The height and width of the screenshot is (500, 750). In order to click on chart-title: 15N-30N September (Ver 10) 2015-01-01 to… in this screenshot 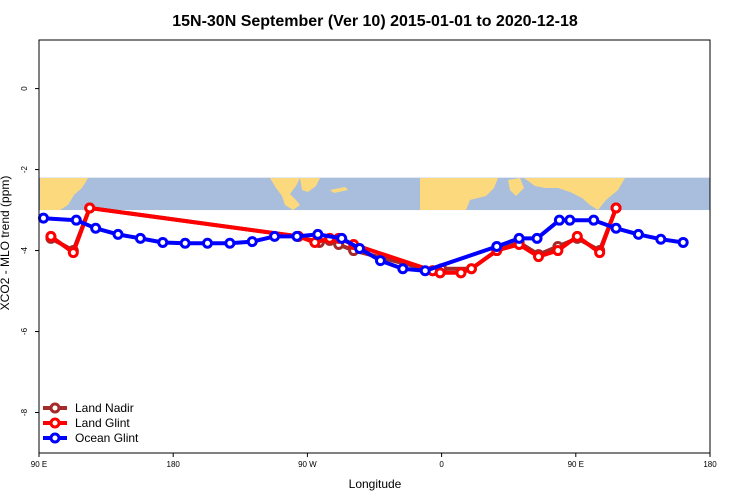, I will do `click(375, 21)`.